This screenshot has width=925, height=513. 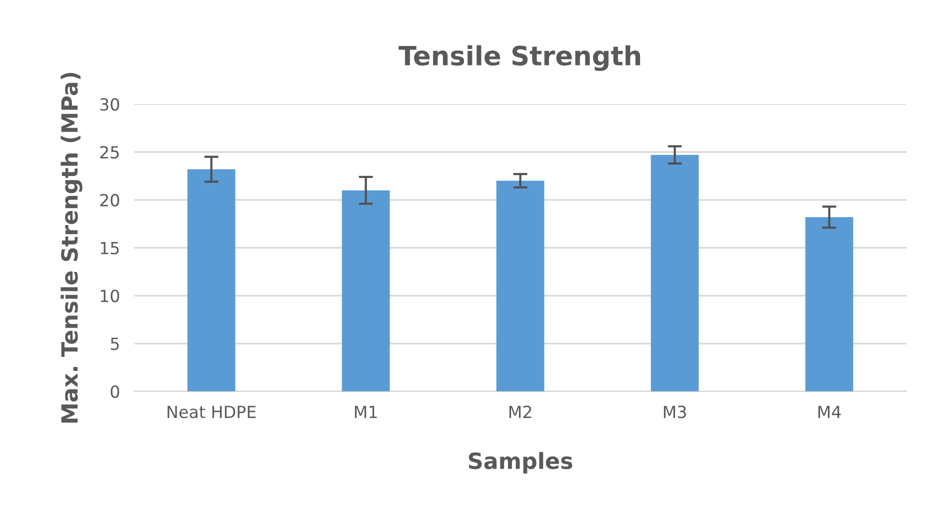 I want to click on y-tick-label: 25, so click(x=109, y=152).